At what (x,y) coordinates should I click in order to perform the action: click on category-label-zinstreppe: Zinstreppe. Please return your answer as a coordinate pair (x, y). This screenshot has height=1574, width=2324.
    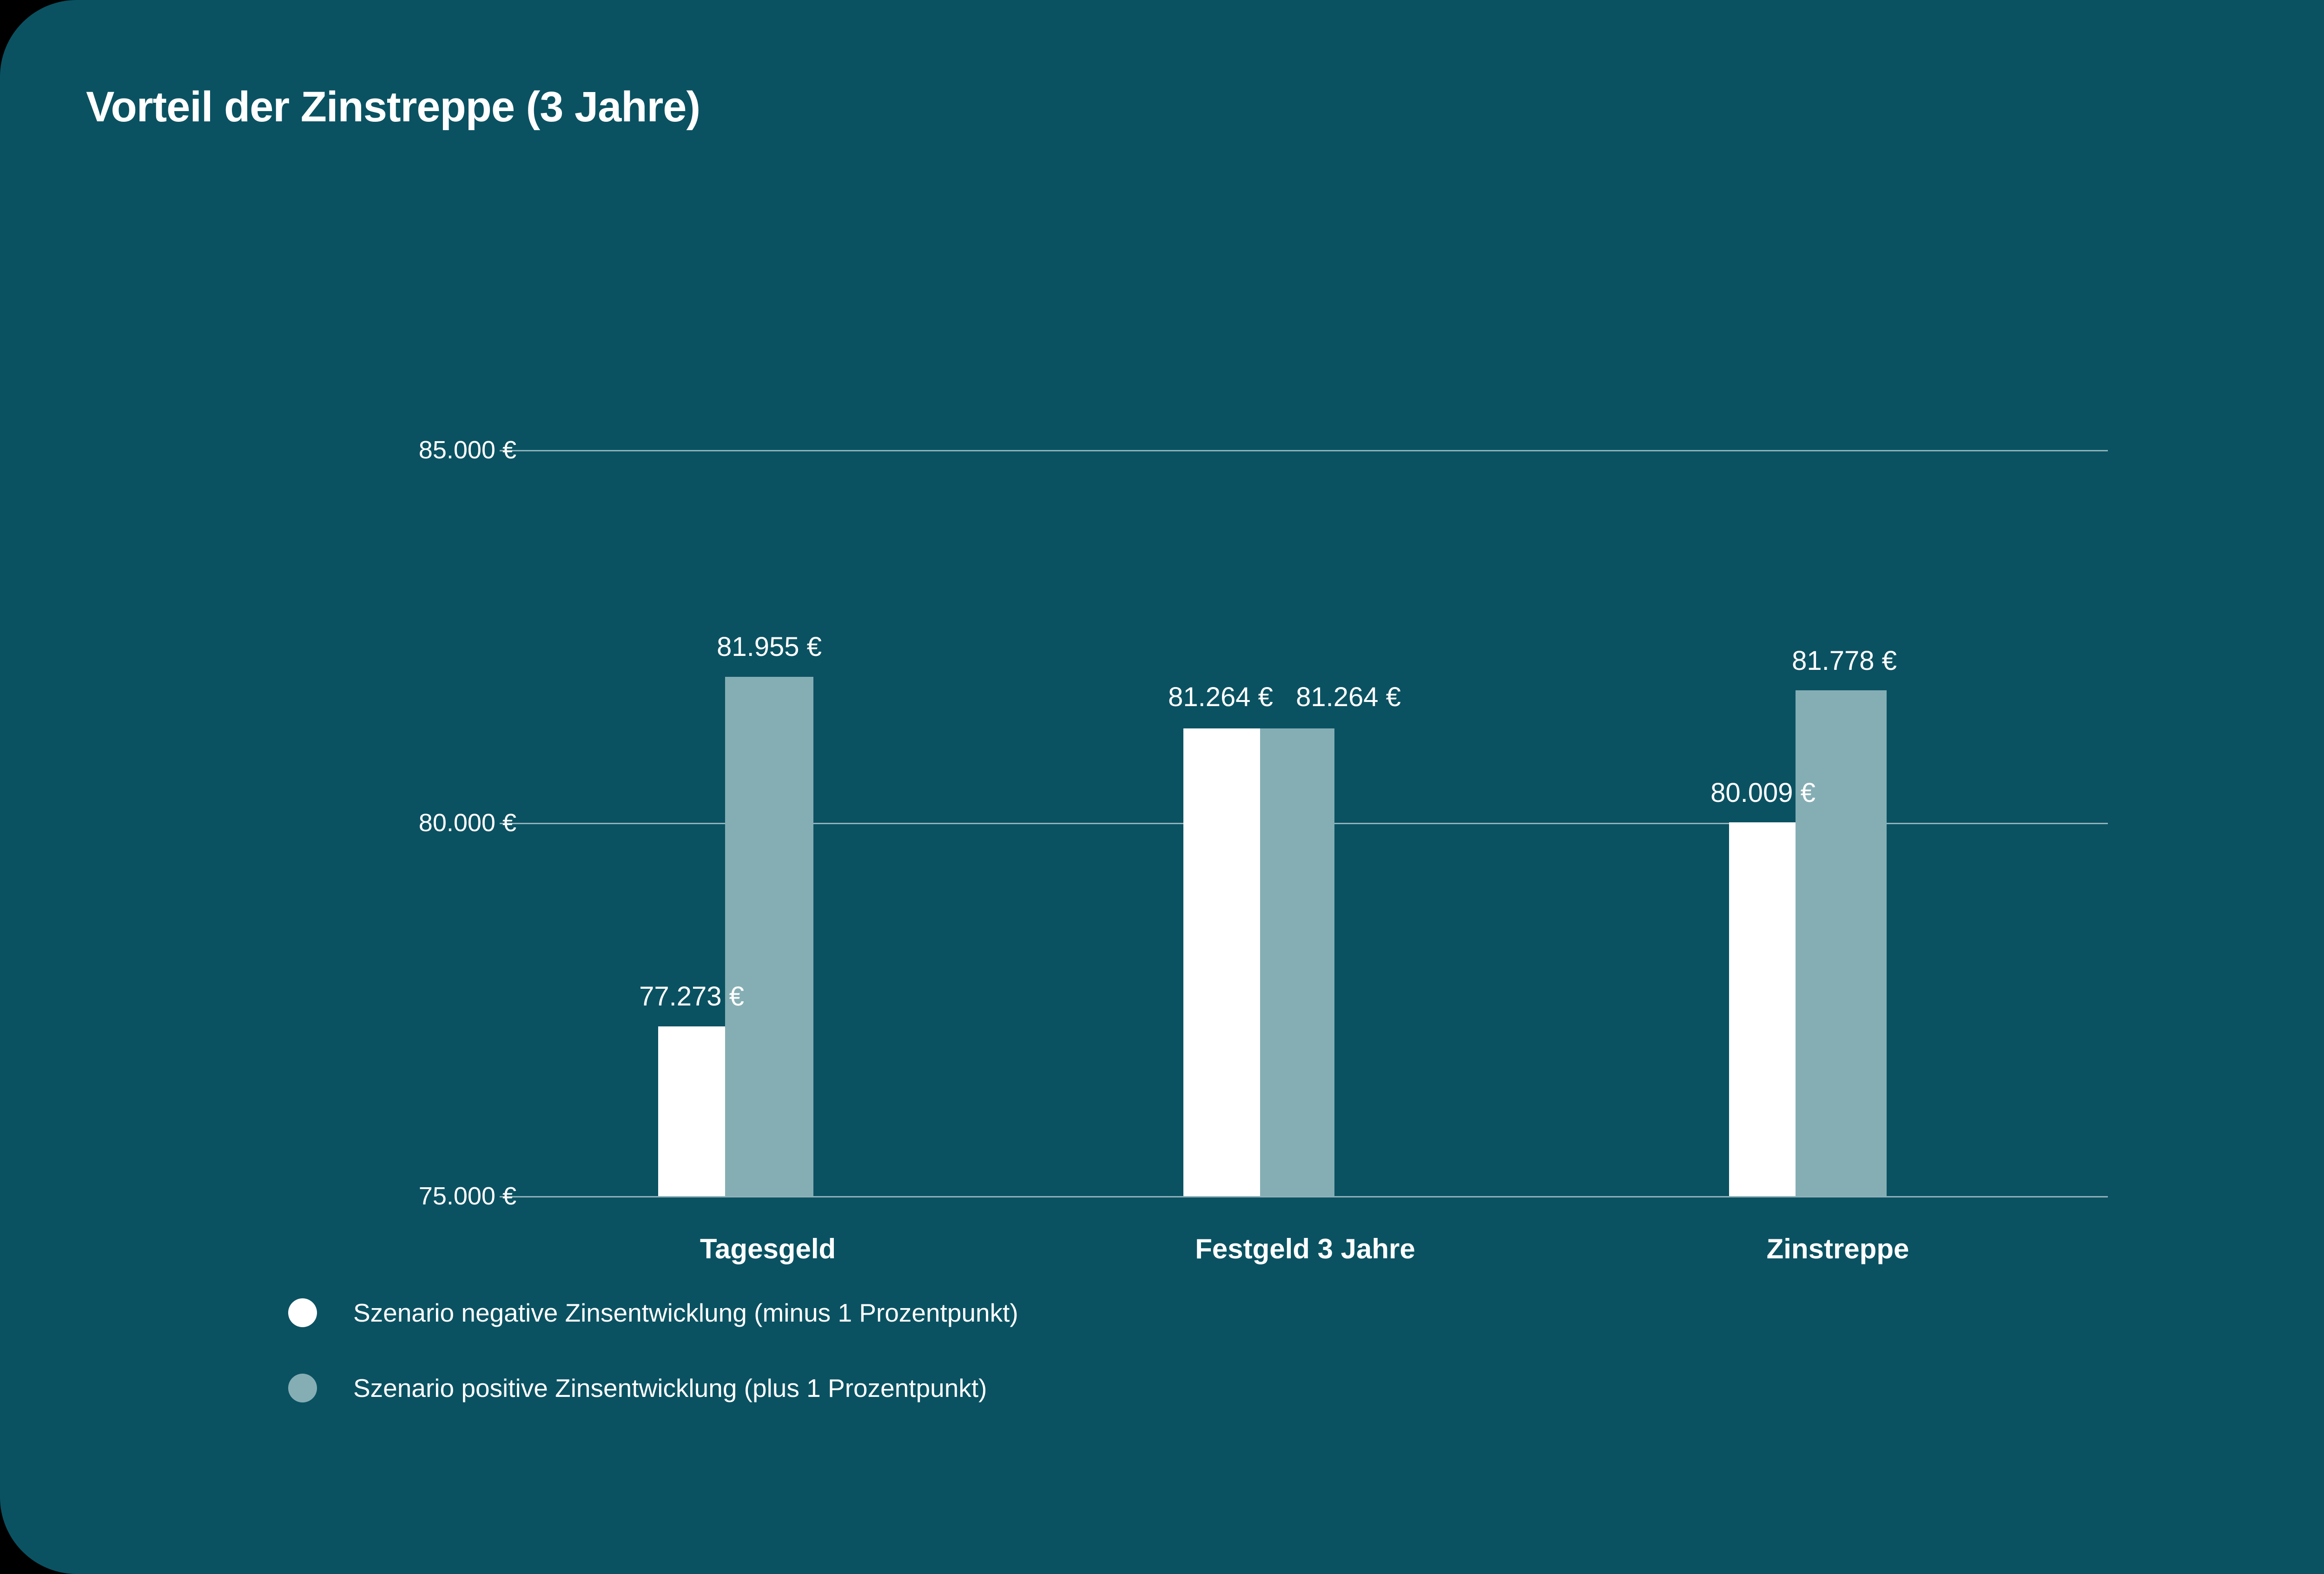
    Looking at the image, I should click on (1837, 1248).